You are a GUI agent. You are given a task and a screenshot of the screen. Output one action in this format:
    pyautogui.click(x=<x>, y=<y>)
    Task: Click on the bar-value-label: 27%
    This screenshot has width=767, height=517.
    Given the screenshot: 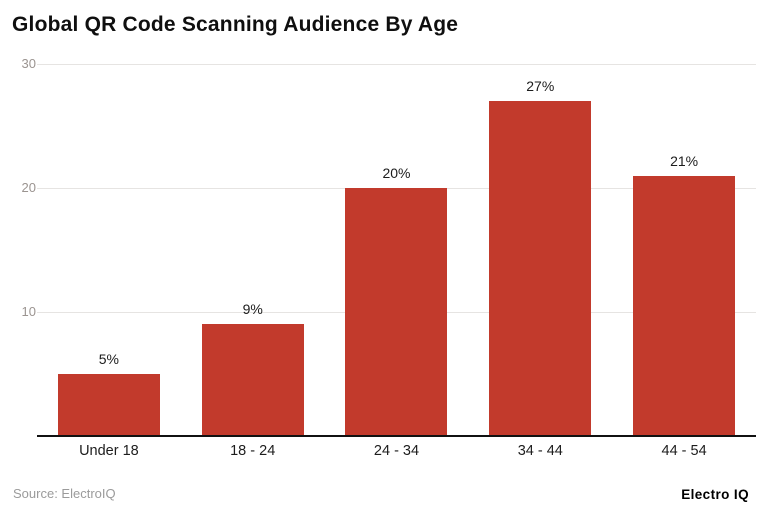 What is the action you would take?
    pyautogui.click(x=540, y=86)
    